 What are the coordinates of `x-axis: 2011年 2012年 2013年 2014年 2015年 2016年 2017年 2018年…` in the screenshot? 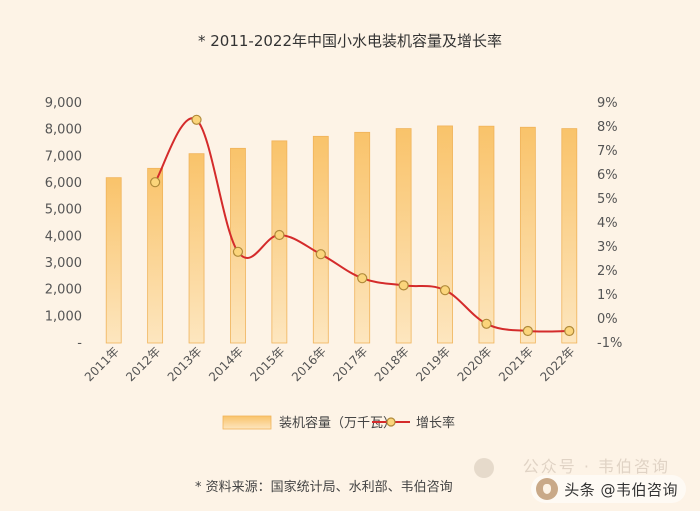 It's located at (330, 364).